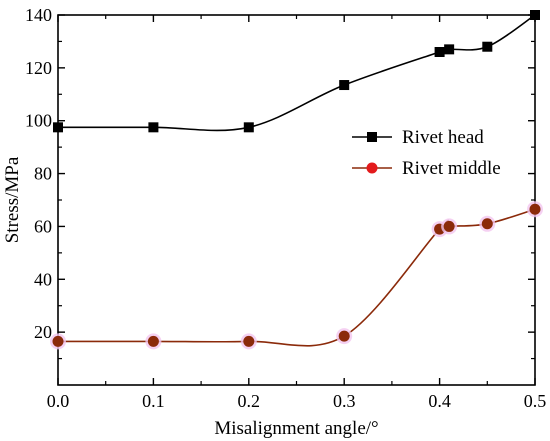  I want to click on x-axis-label: Misalignment angle/°, so click(296, 428).